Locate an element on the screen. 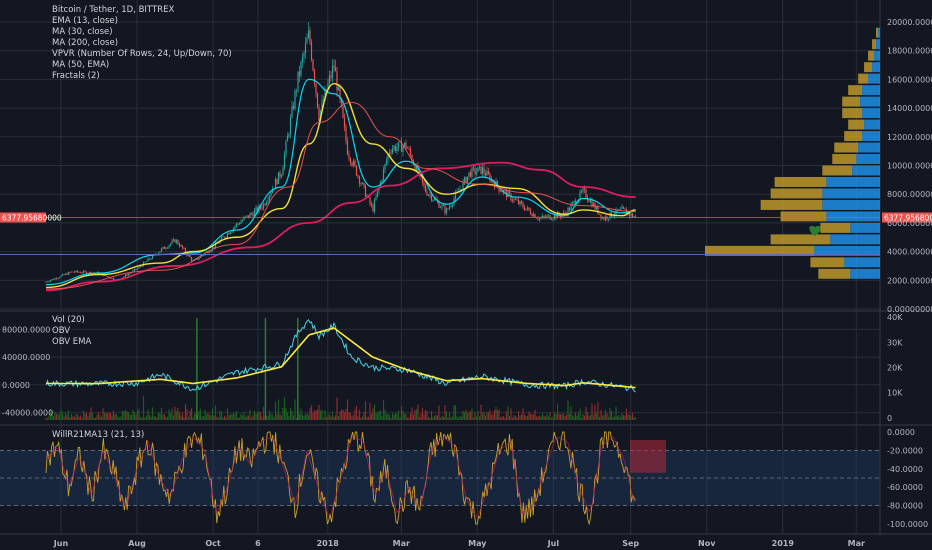  price-tick-label: 0.00000000 is located at coordinates (909, 309).